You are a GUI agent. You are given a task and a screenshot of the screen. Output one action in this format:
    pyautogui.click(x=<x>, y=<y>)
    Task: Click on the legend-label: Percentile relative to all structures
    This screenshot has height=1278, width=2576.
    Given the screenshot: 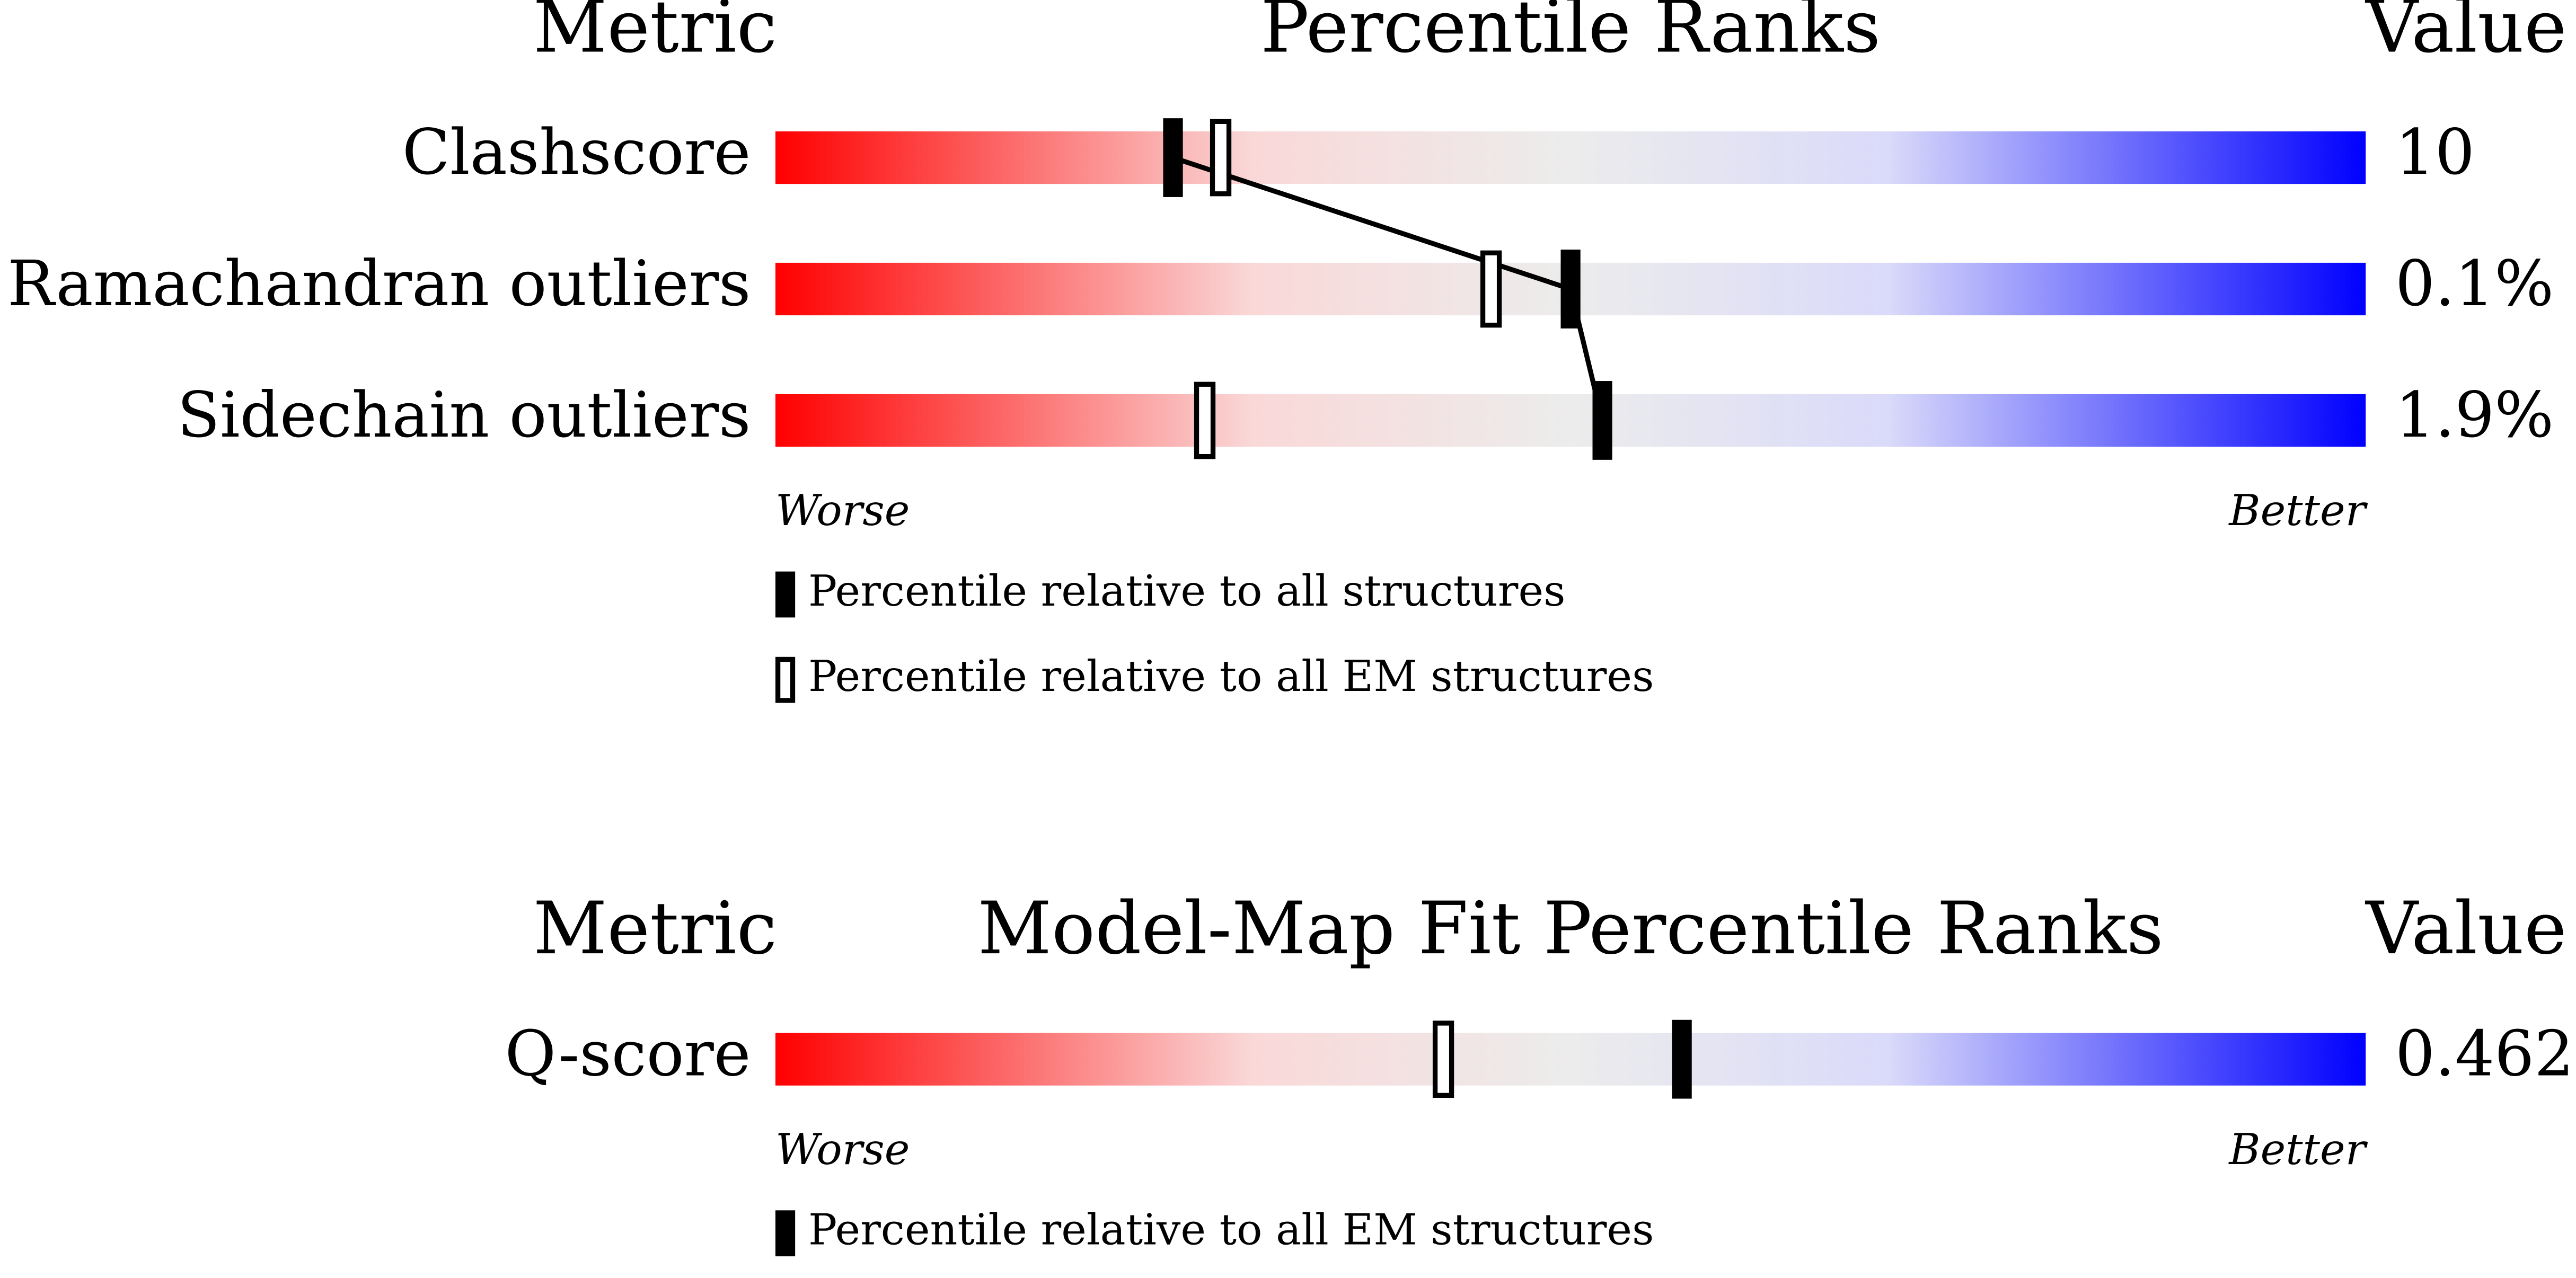 What is the action you would take?
    pyautogui.click(x=1187, y=591)
    